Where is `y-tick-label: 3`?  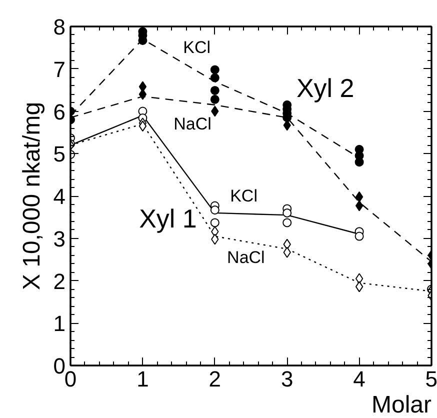
y-tick-label: 3 is located at coordinates (59, 239).